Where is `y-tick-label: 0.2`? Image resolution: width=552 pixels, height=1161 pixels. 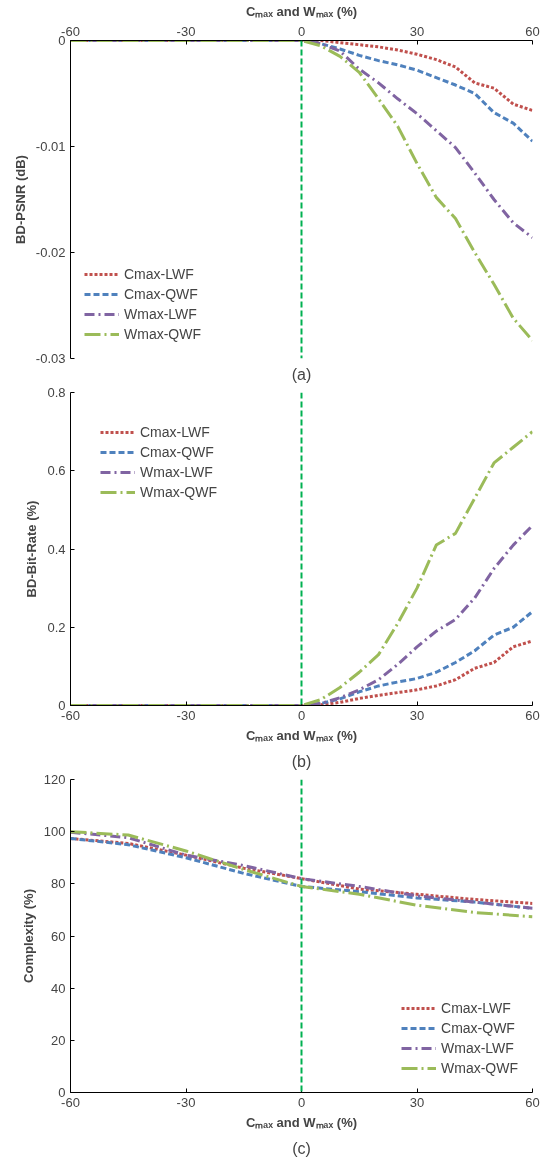 y-tick-label: 0.2 is located at coordinates (56, 627).